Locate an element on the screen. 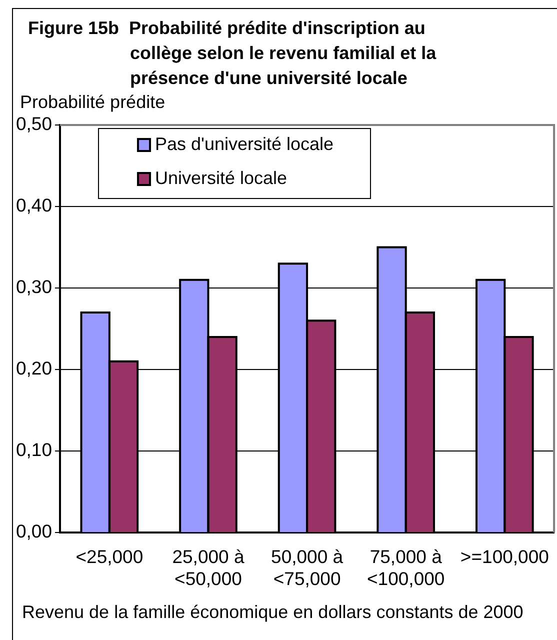  y-tick-label: 0,40 is located at coordinates (34, 205).